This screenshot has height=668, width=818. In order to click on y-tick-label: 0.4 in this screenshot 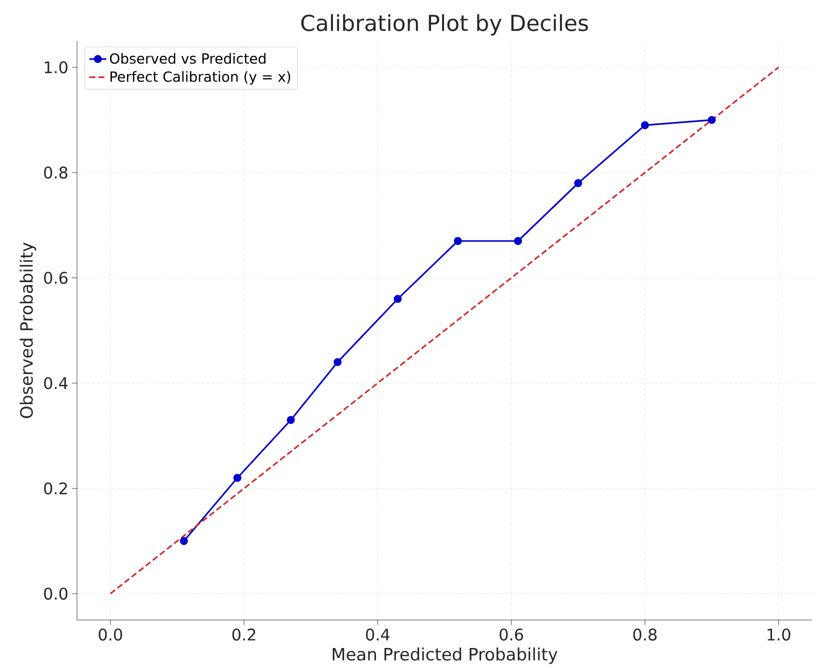, I will do `click(56, 383)`.